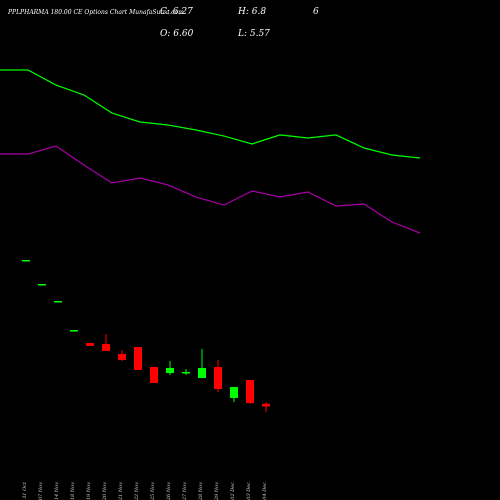 The image size is (500, 500). Describe the element at coordinates (210, 189) in the screenshot. I see `indicator-line` at that location.